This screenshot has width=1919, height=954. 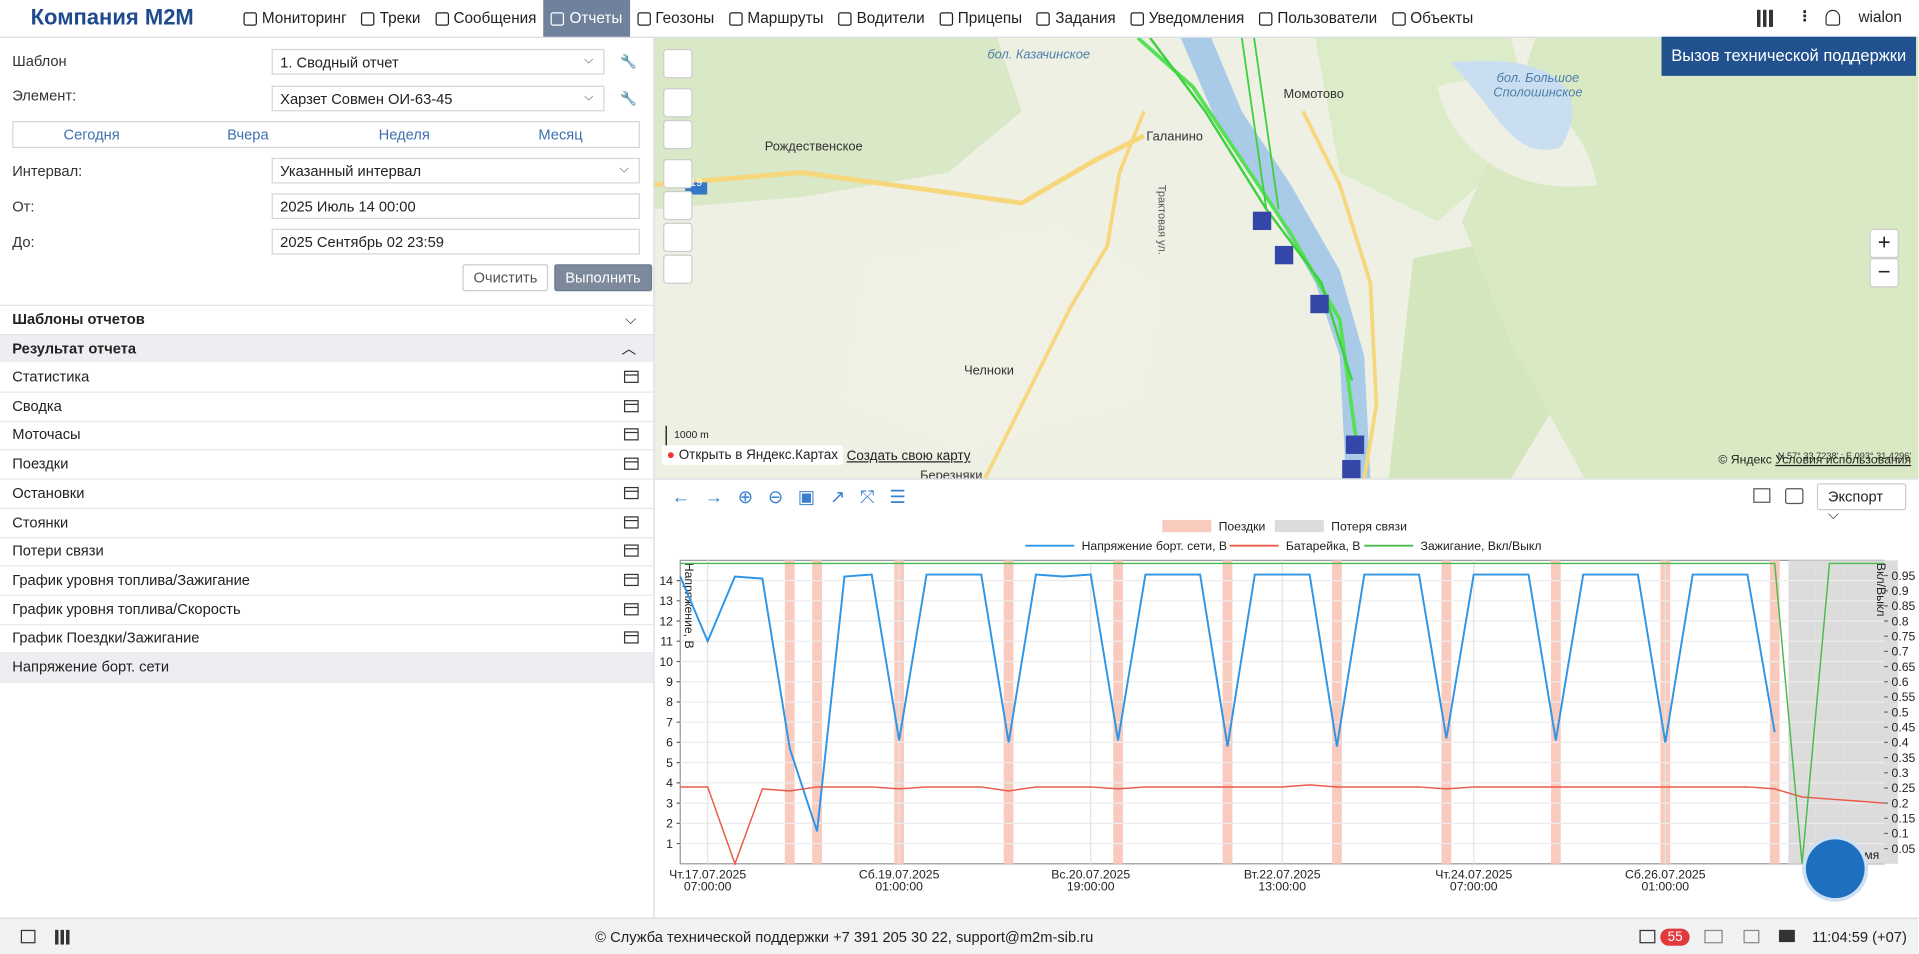 What do you see at coordinates (603, 278) in the screenshot?
I see `run-button: Выполнить` at bounding box center [603, 278].